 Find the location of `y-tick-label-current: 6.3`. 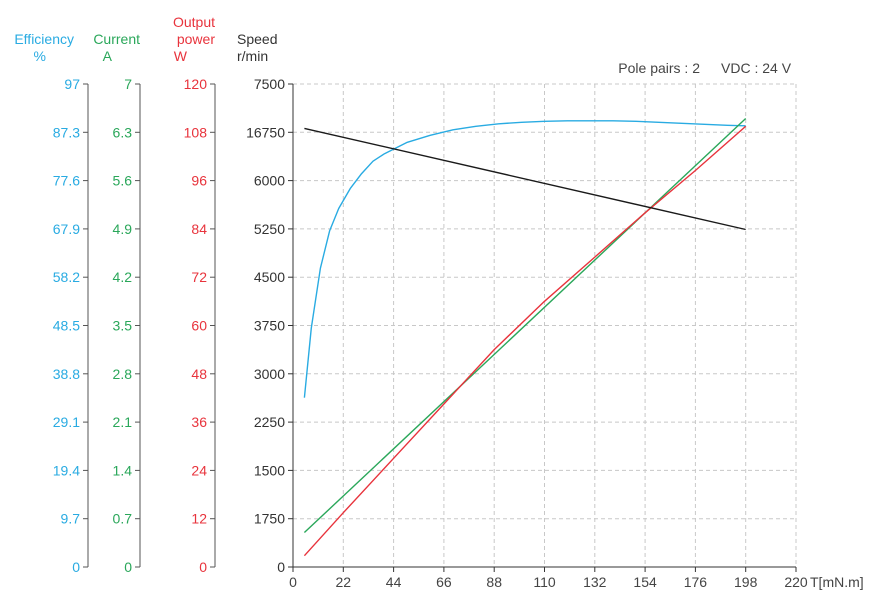

y-tick-label-current: 6.3 is located at coordinates (123, 132).